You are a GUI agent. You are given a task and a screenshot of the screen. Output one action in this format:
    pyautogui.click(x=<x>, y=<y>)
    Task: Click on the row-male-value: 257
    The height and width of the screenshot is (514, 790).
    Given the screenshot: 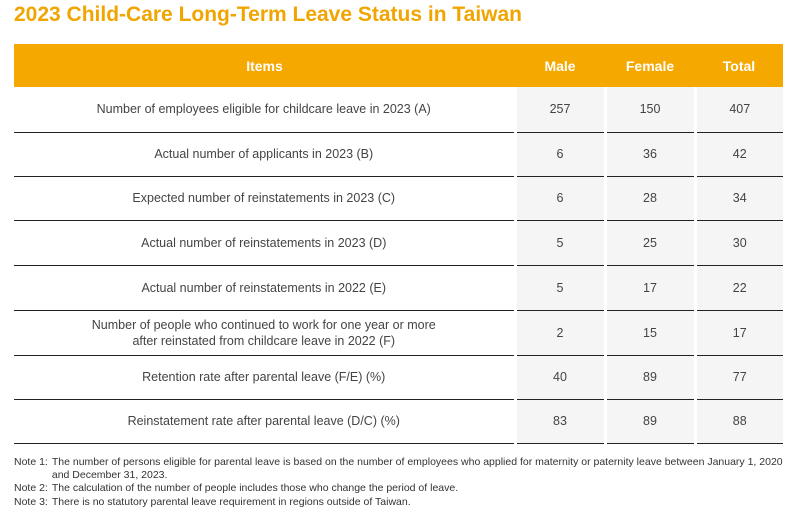 What is the action you would take?
    pyautogui.click(x=559, y=110)
    